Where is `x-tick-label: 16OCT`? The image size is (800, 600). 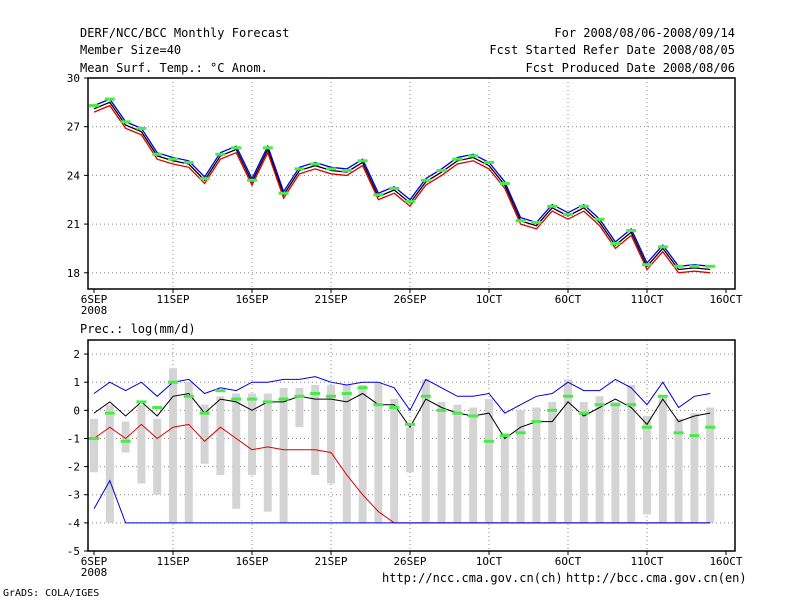 x-tick-label: 16OCT is located at coordinates (725, 561).